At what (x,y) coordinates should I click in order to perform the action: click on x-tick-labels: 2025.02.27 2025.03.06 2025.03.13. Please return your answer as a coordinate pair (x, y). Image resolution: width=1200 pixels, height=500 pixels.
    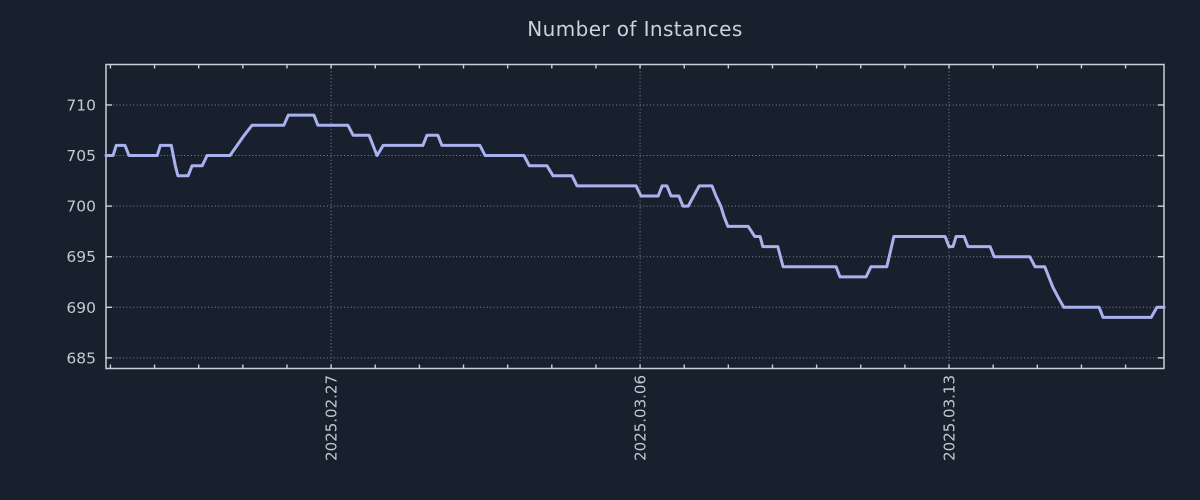
    Looking at the image, I should click on (641, 418).